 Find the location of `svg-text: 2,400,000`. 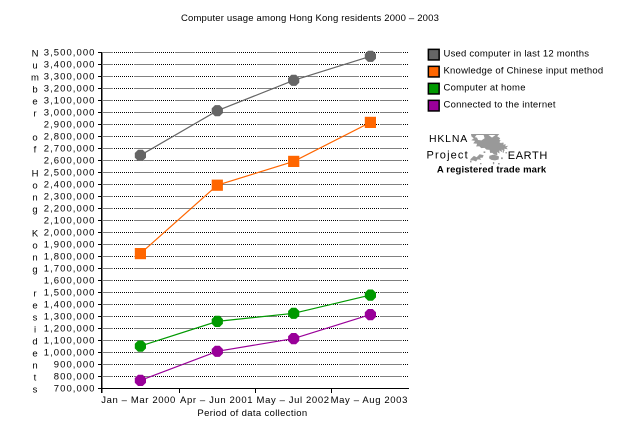

svg-text: 2,400,000 is located at coordinates (70, 185).